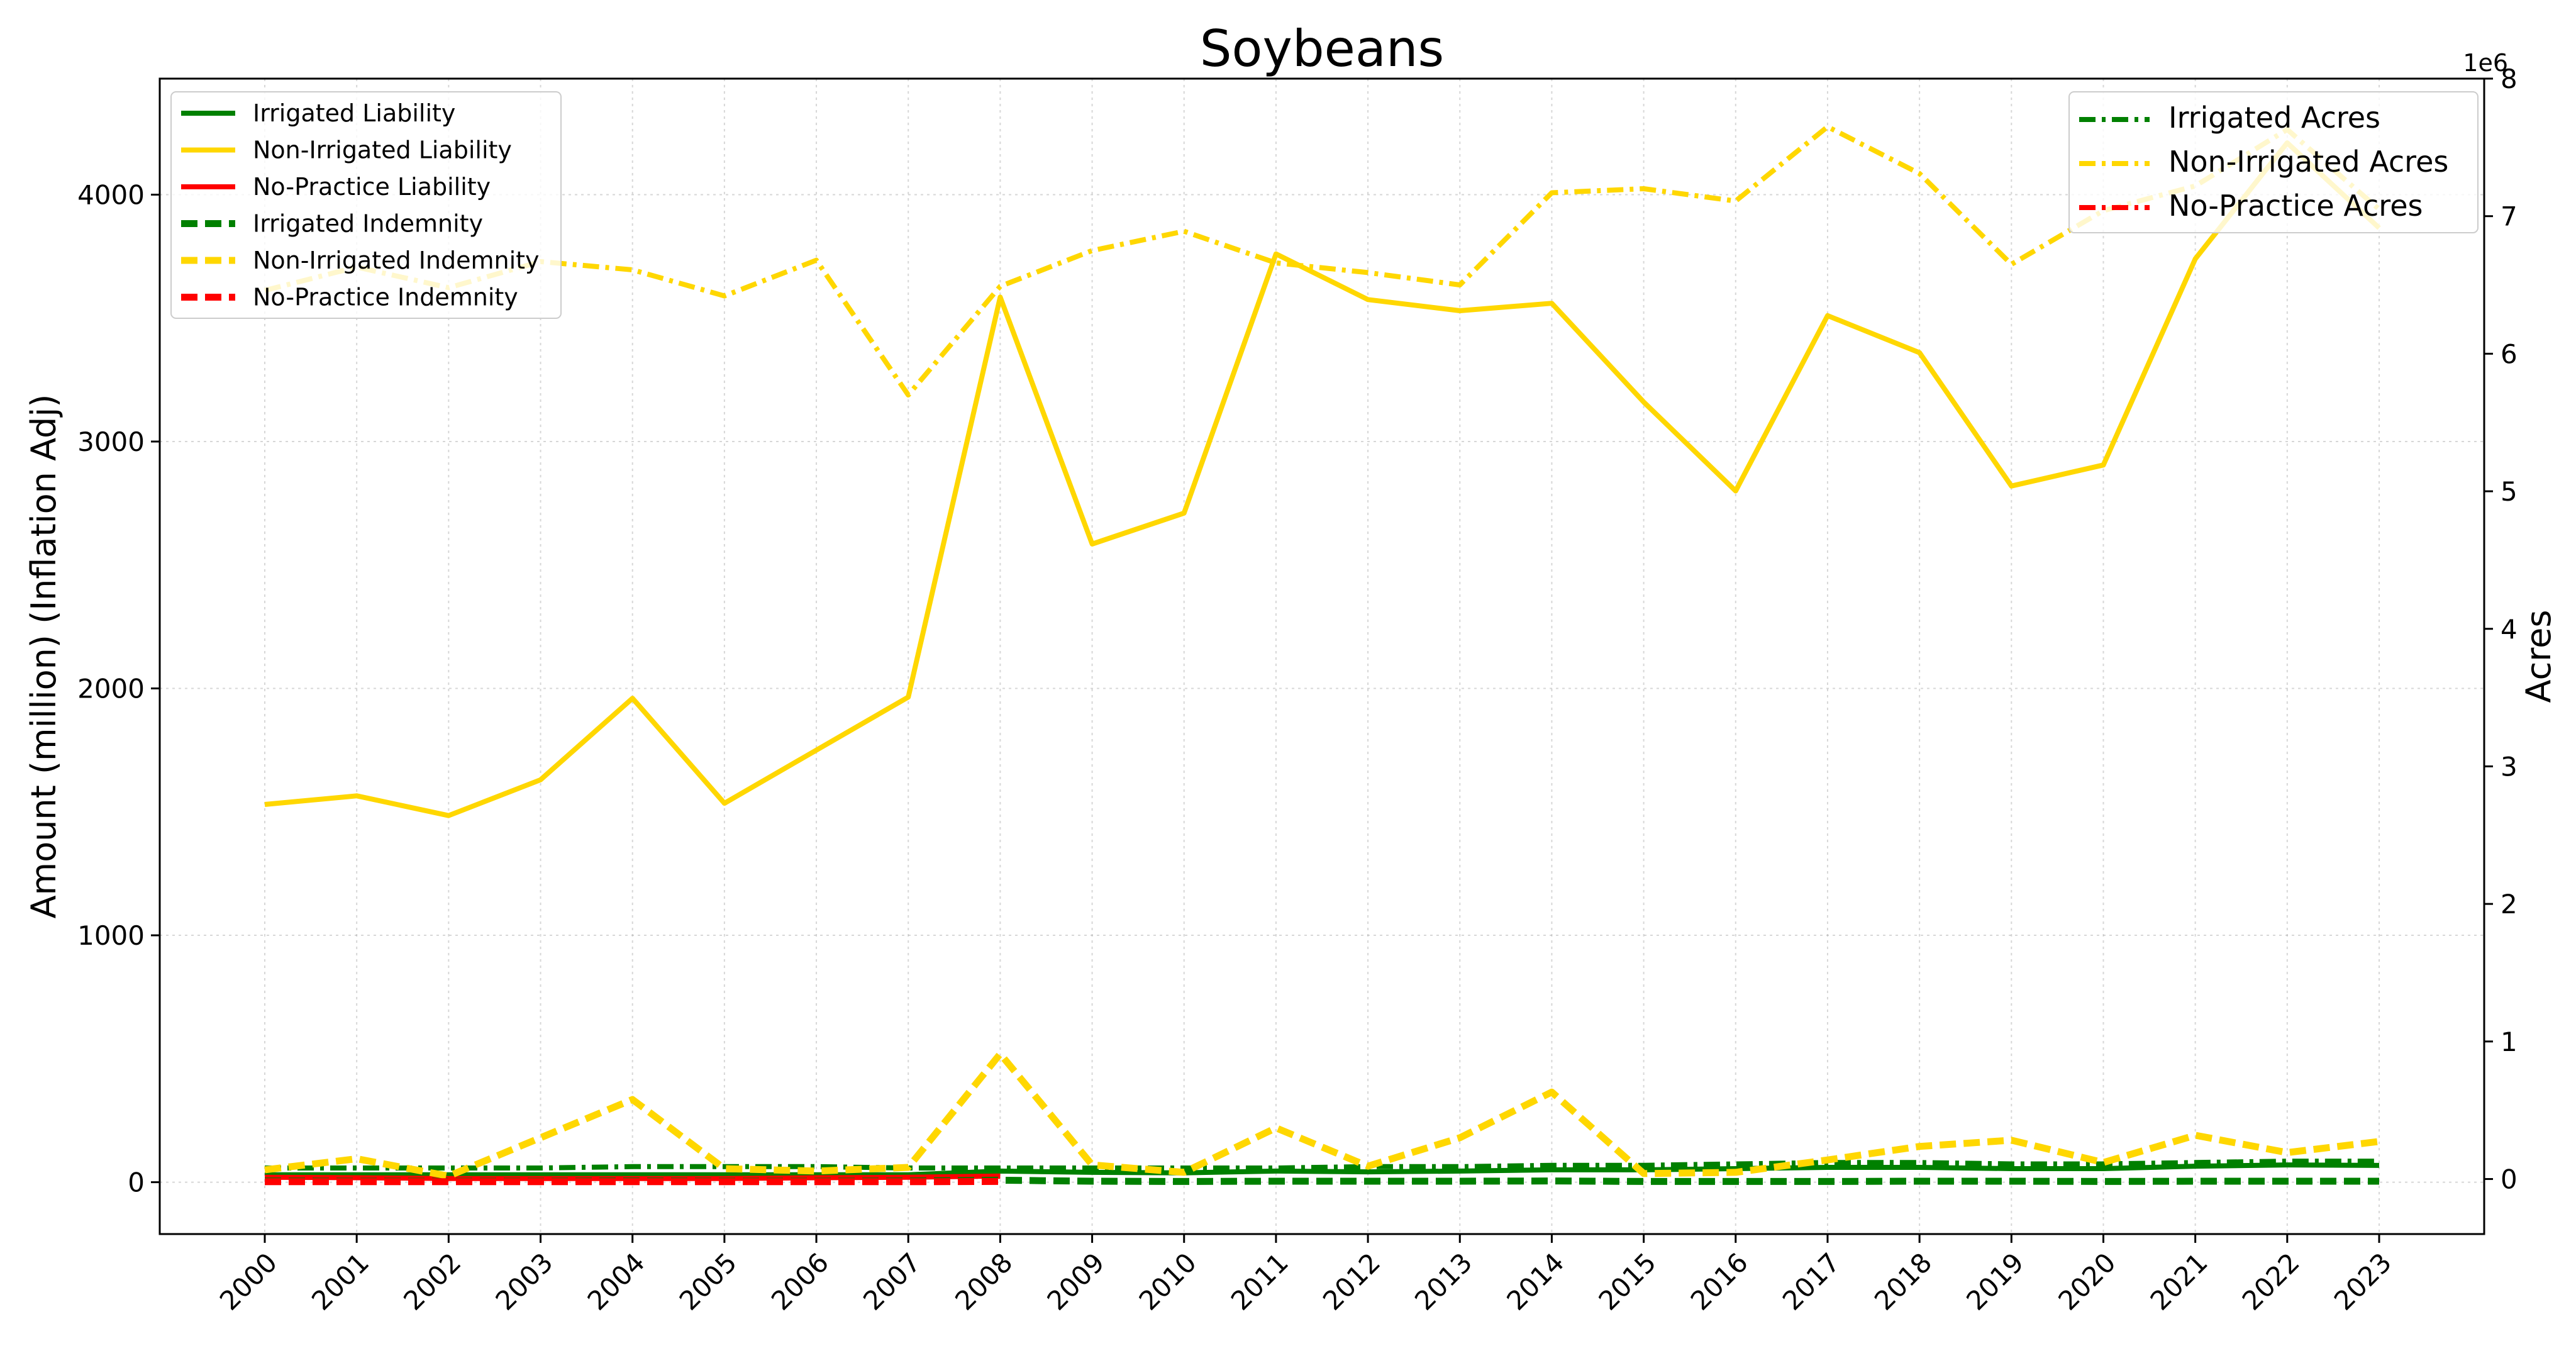 The image size is (2576, 1346). Describe the element at coordinates (2538, 656) in the screenshot. I see `y2-axis-label: Acres` at that location.